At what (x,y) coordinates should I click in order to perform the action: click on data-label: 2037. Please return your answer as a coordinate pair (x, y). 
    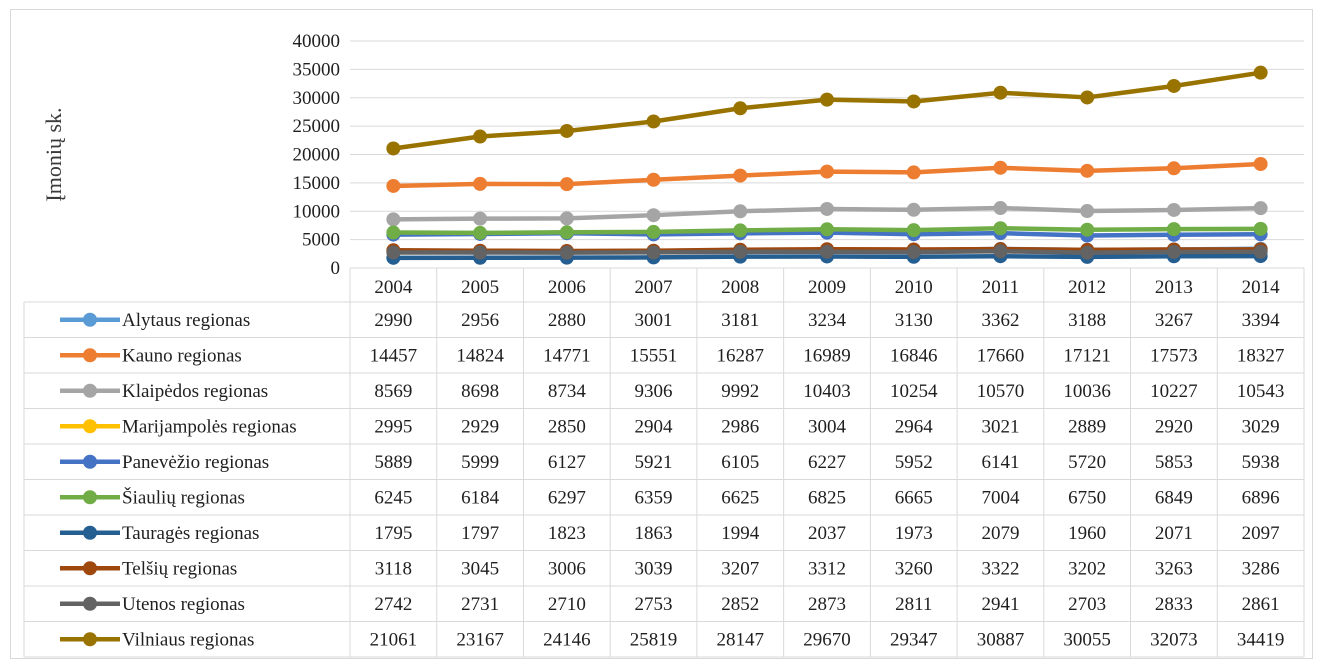
    Looking at the image, I should click on (827, 533).